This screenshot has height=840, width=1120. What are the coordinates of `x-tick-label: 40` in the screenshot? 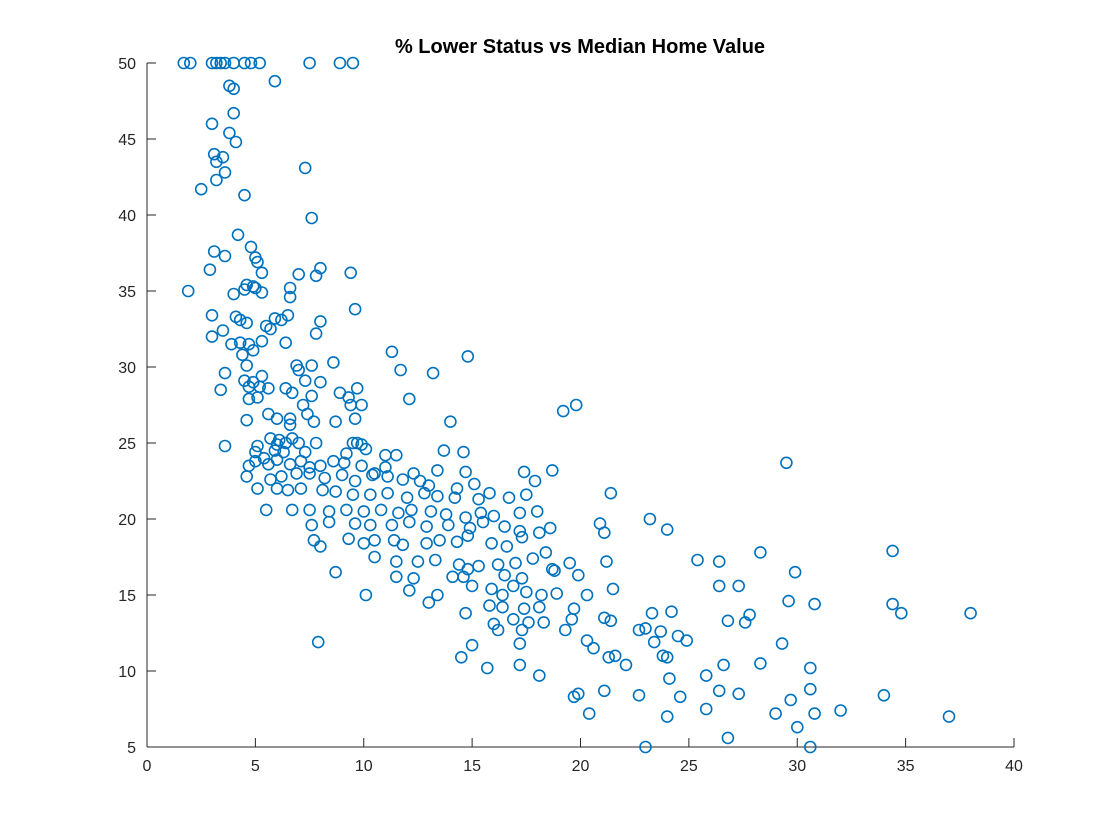 It's located at (1014, 766).